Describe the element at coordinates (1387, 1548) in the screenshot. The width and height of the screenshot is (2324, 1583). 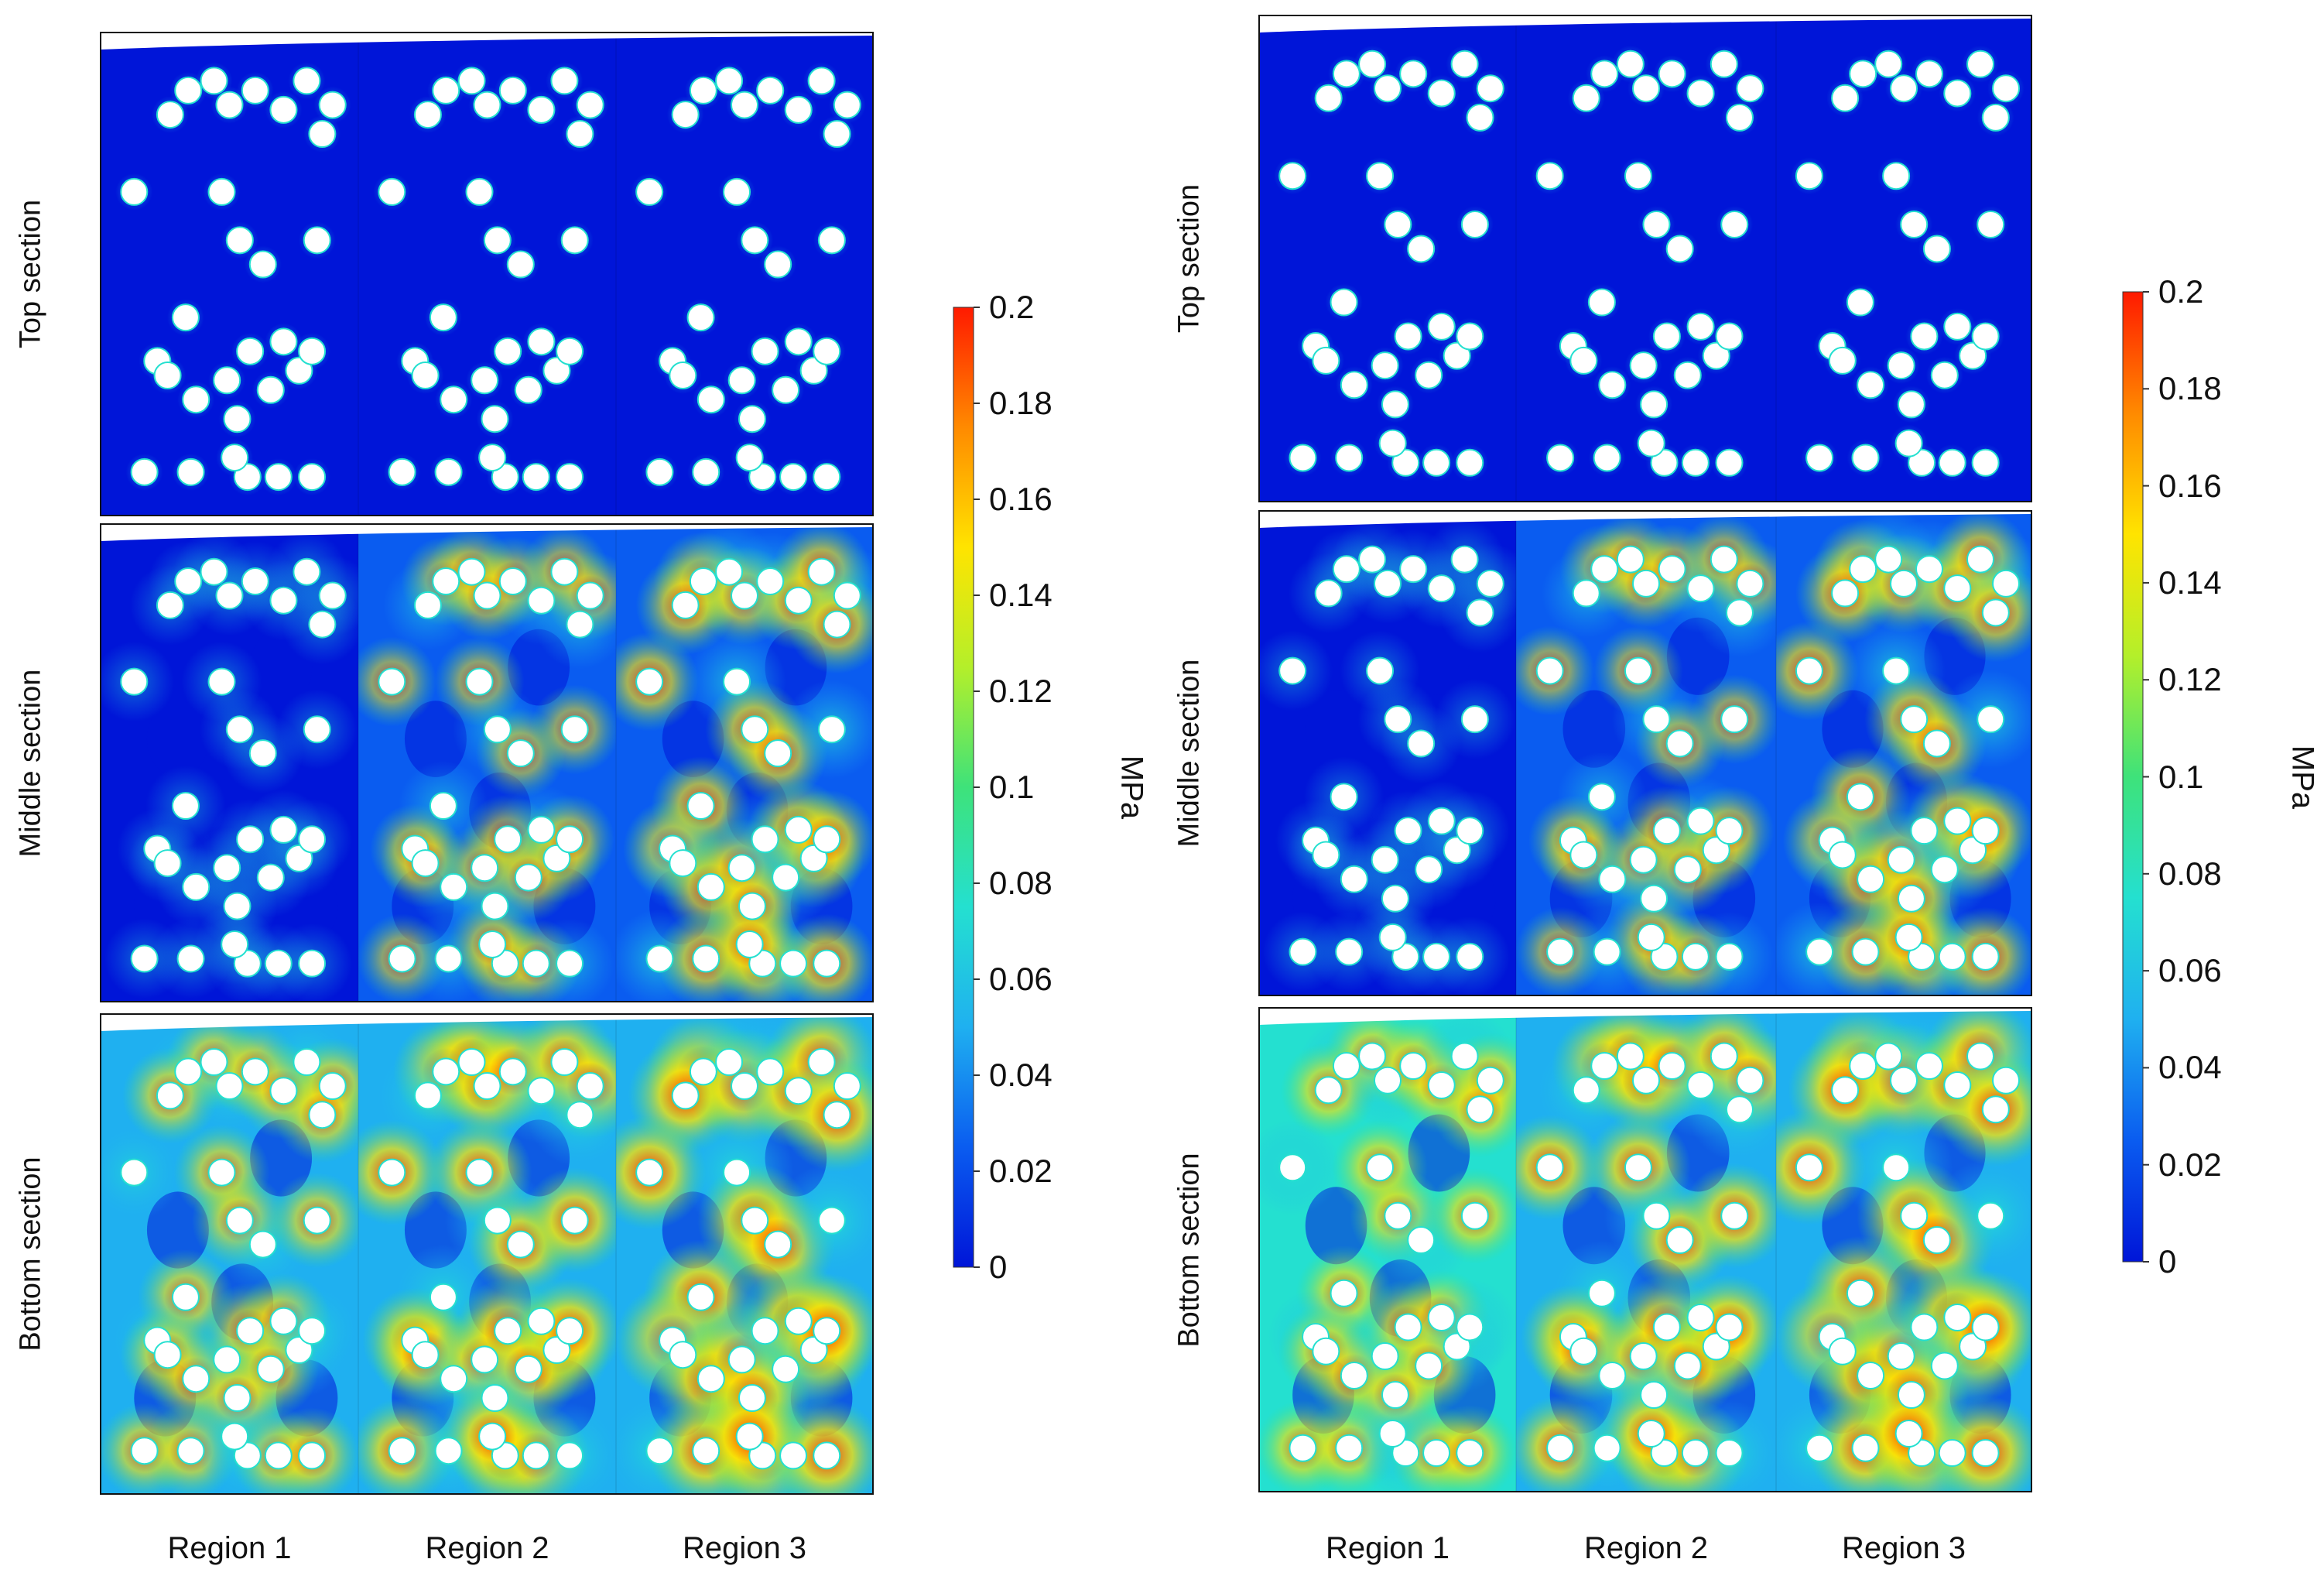
I see `region-label: Region 1` at that location.